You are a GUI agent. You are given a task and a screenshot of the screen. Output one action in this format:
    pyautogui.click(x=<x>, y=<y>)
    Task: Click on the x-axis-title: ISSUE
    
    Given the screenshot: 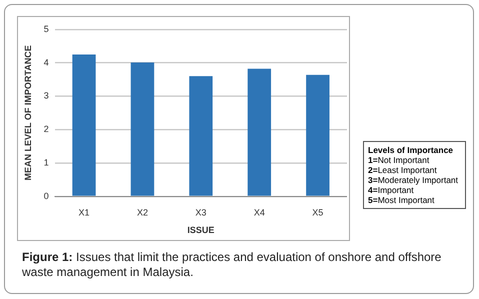 What is the action you would take?
    pyautogui.click(x=200, y=230)
    